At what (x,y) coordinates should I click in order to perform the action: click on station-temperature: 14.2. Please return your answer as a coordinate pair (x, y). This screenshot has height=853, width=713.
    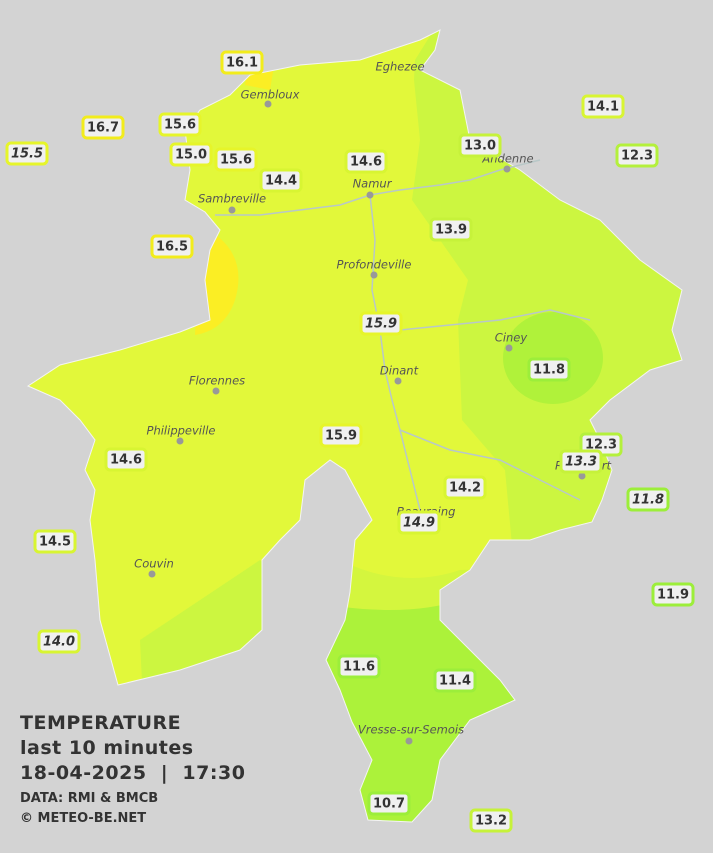
    Looking at the image, I should click on (465, 488).